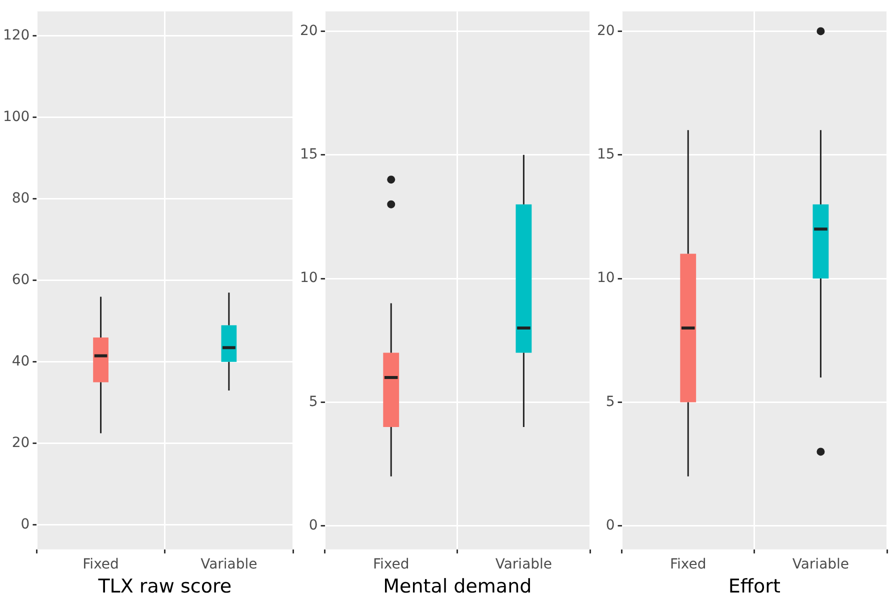 The height and width of the screenshot is (599, 893). I want to click on y-tick-label: 40, so click(21, 362).